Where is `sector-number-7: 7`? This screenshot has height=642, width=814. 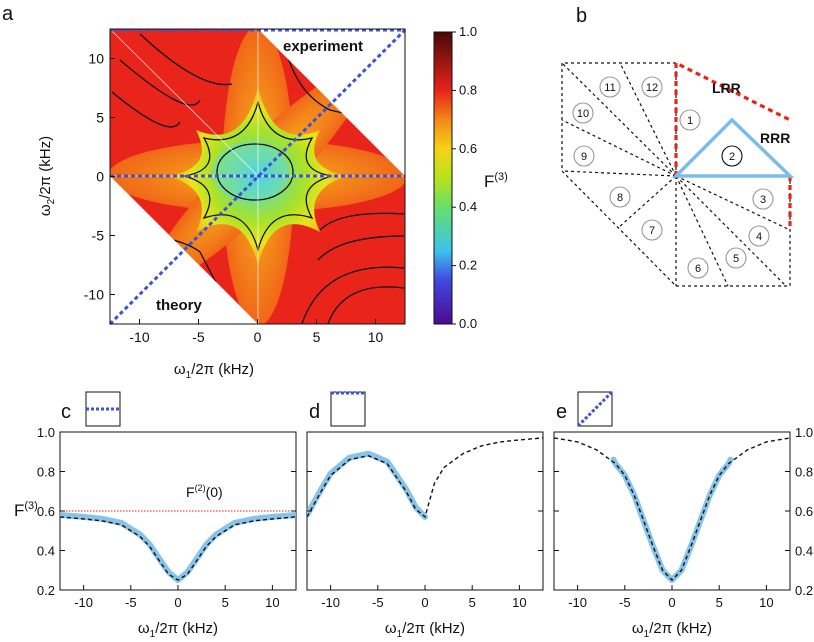
sector-number-7: 7 is located at coordinates (652, 231).